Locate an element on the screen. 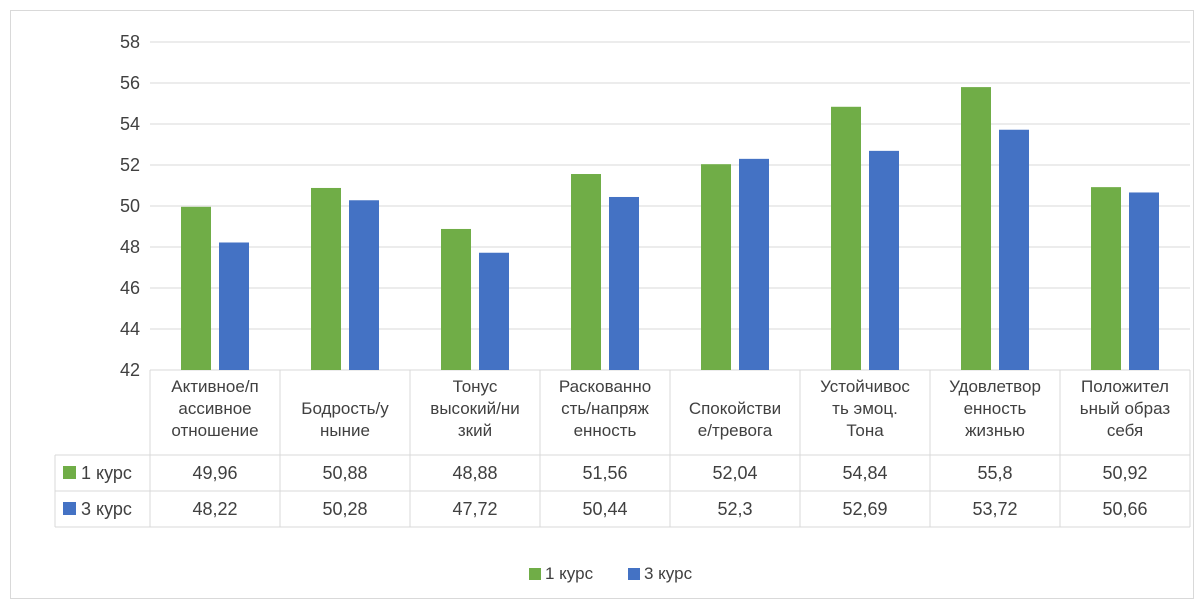 This screenshot has height=607, width=1204. data-value: 52,3 is located at coordinates (734, 509).